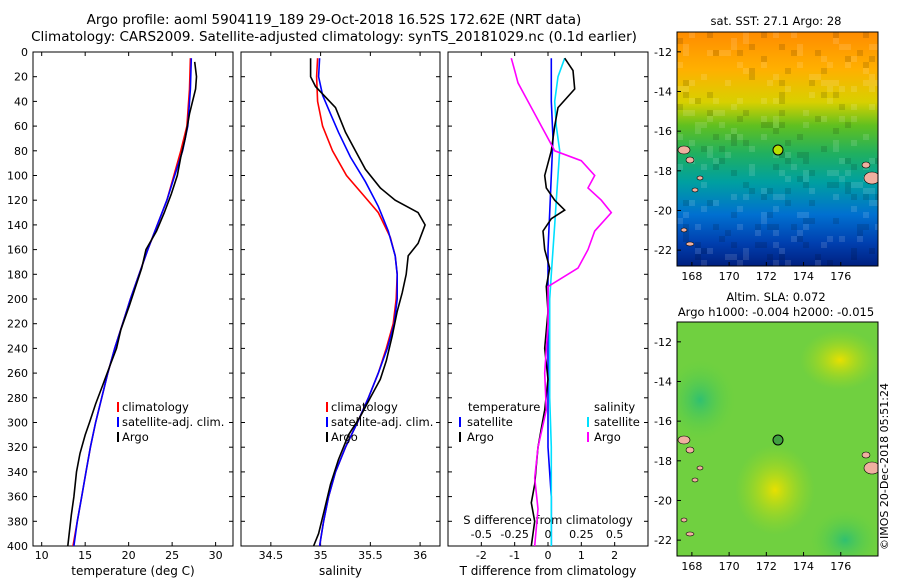  Describe the element at coordinates (617, 422) in the screenshot. I see `legend-label: satellite` at that location.